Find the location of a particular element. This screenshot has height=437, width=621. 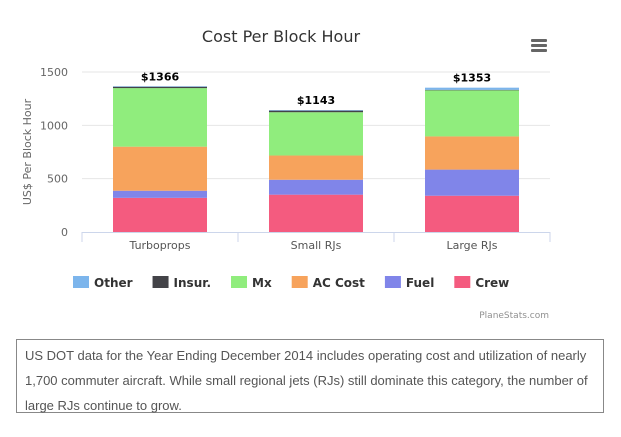

y-axis-label: US$ Per Block Hour is located at coordinates (27, 151).